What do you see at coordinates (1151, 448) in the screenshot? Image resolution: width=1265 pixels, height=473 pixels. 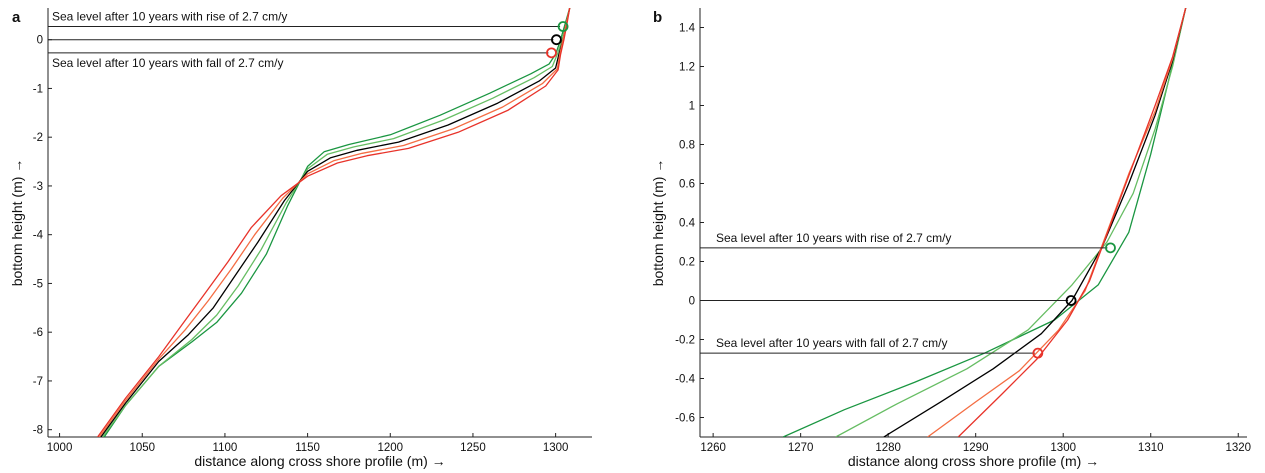 I see `panel-b-x-tick-label: 1310` at bounding box center [1151, 448].